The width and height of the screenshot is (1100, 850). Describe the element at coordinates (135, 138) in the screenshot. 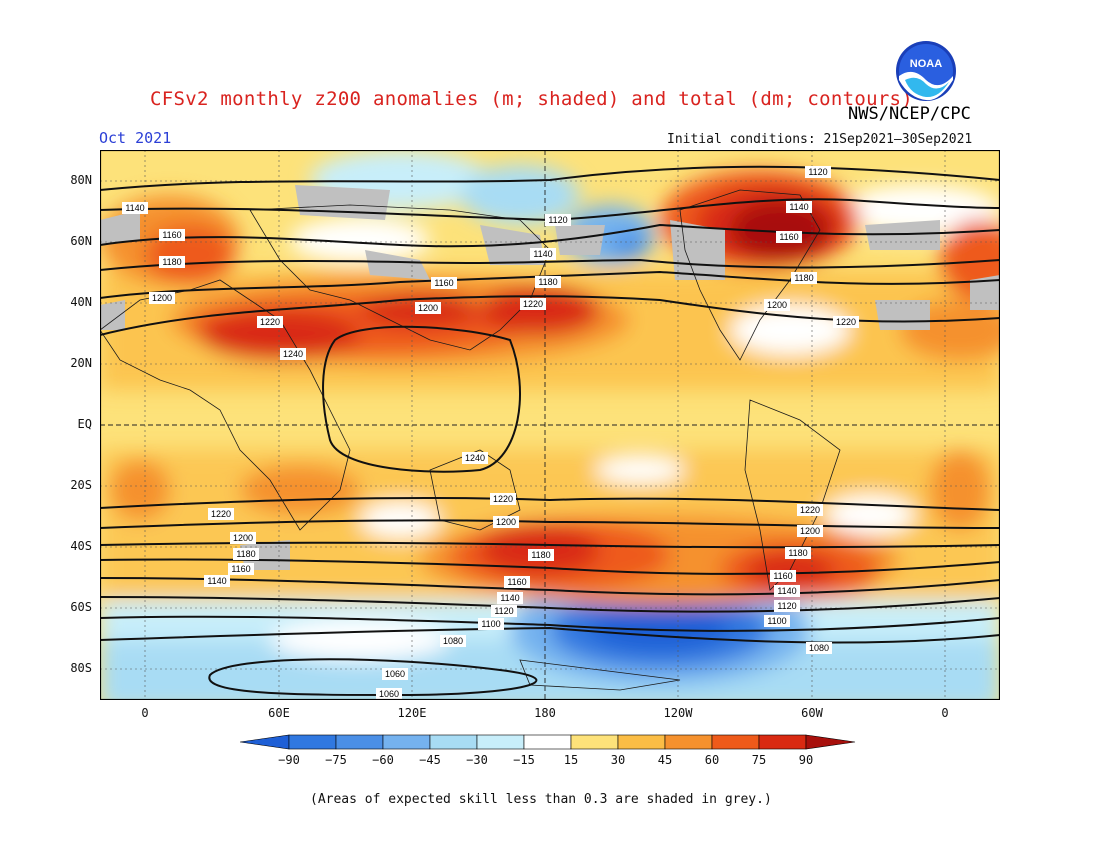

I see `forecast-month: Oct 2021` at that location.